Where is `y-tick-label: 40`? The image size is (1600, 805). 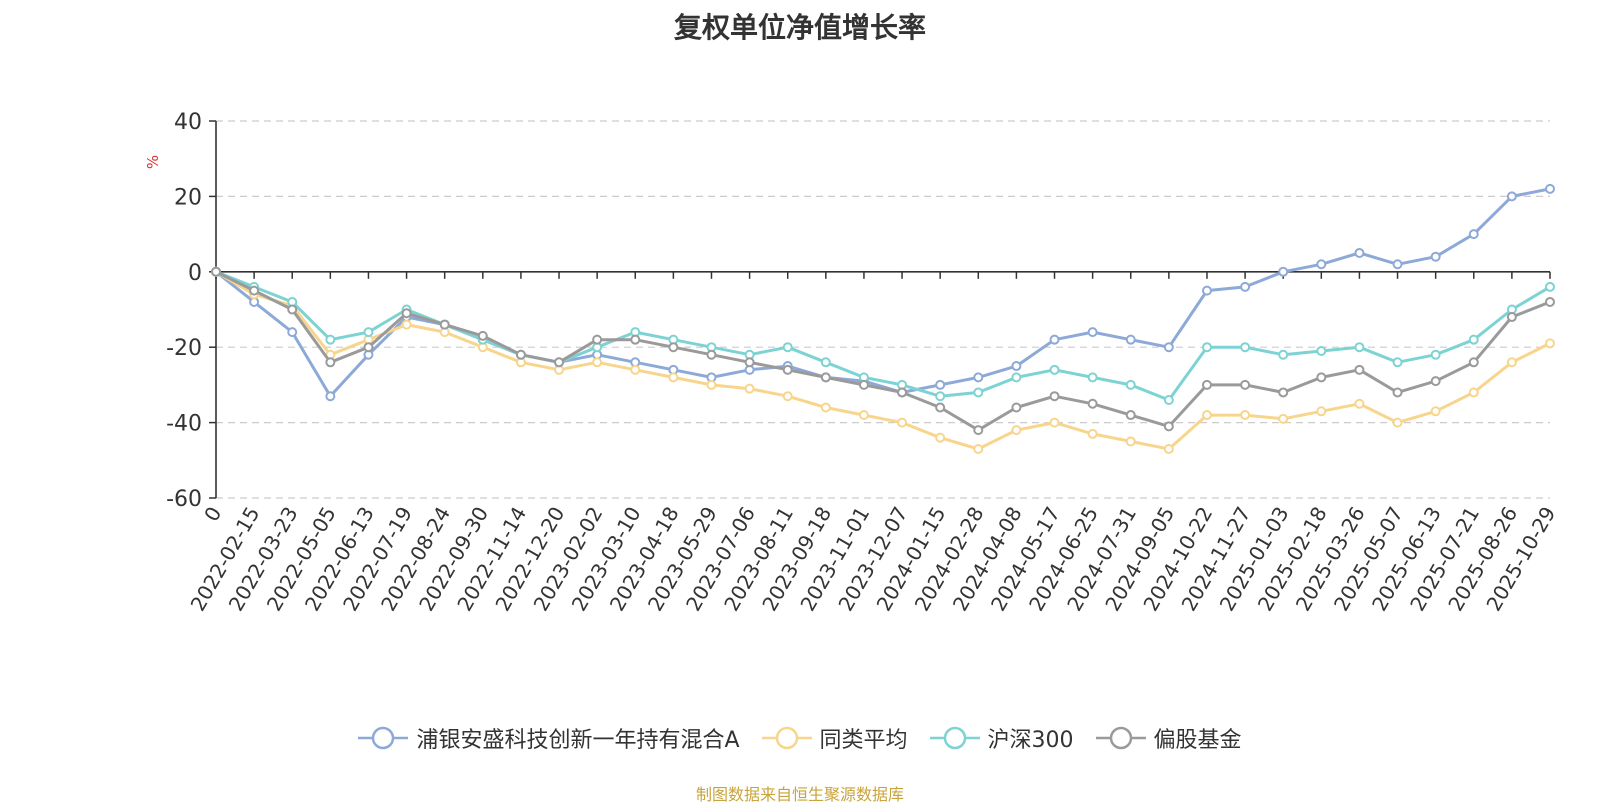 y-tick-label: 40 is located at coordinates (188, 122).